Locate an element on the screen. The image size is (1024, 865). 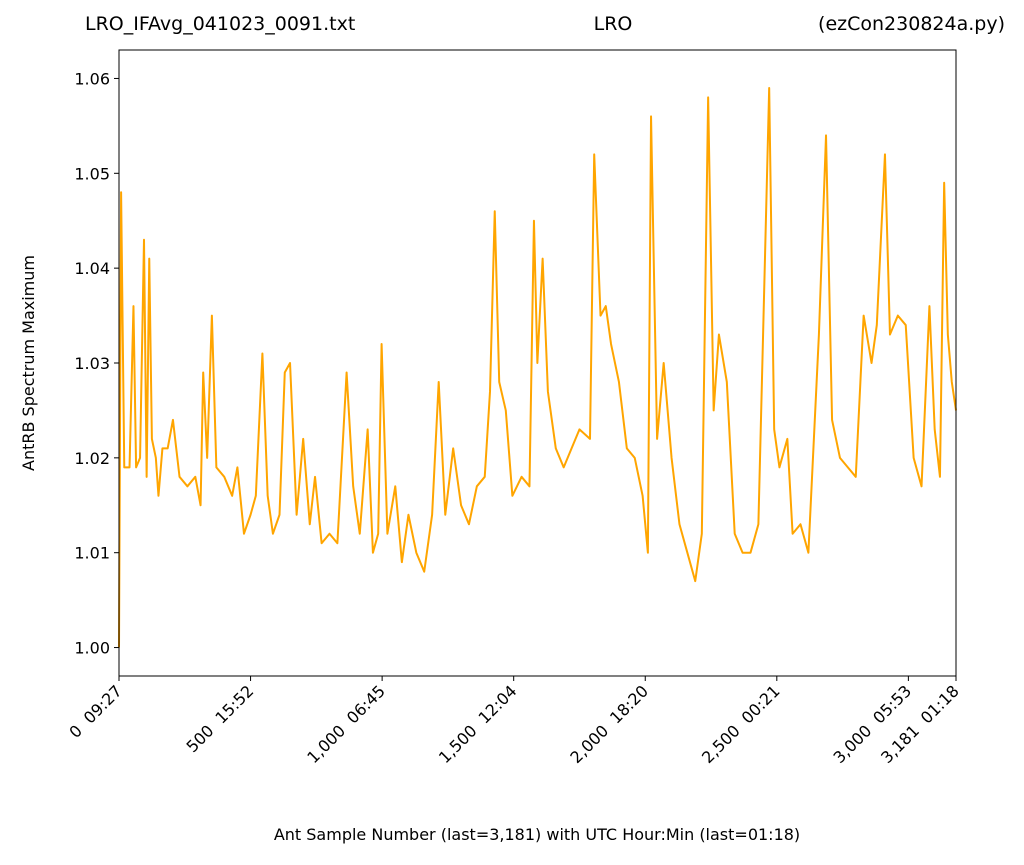
y-tick-label: 1.01 is located at coordinates (92, 553).